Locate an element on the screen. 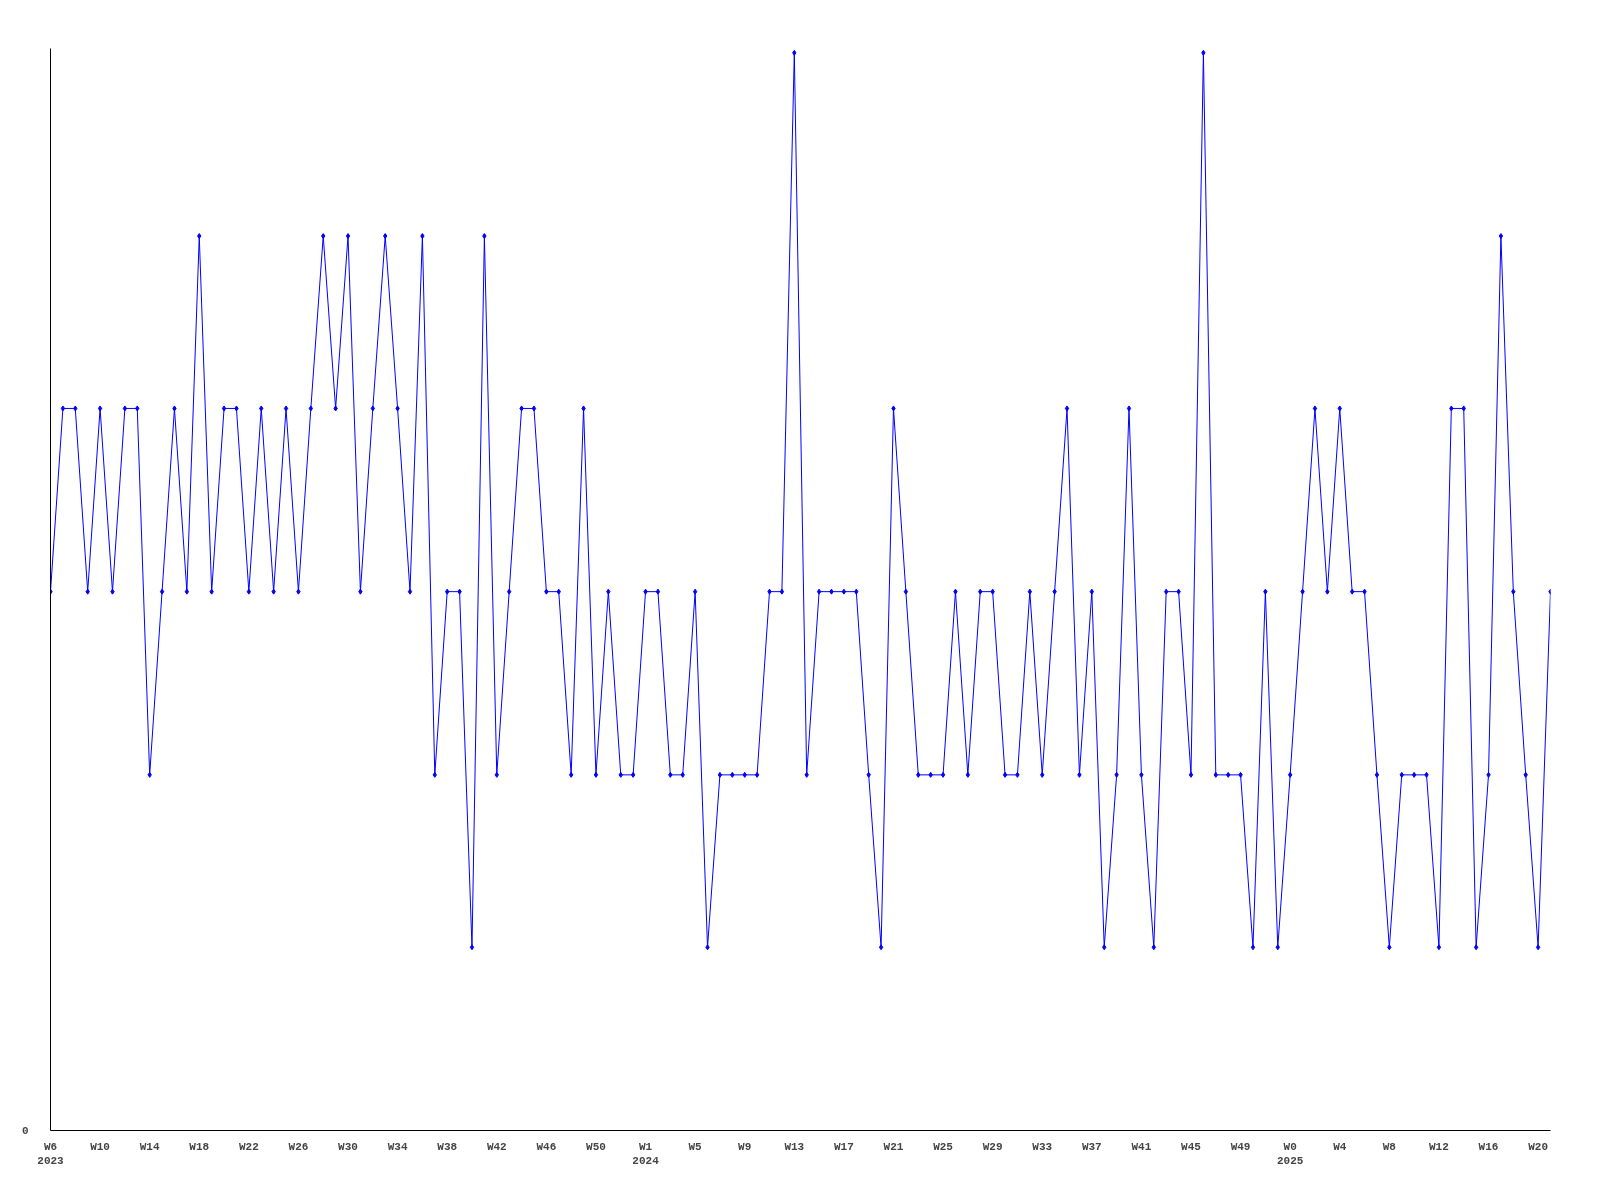 The image size is (1600, 1200). x-tick-label: W16 is located at coordinates (1488, 1146).